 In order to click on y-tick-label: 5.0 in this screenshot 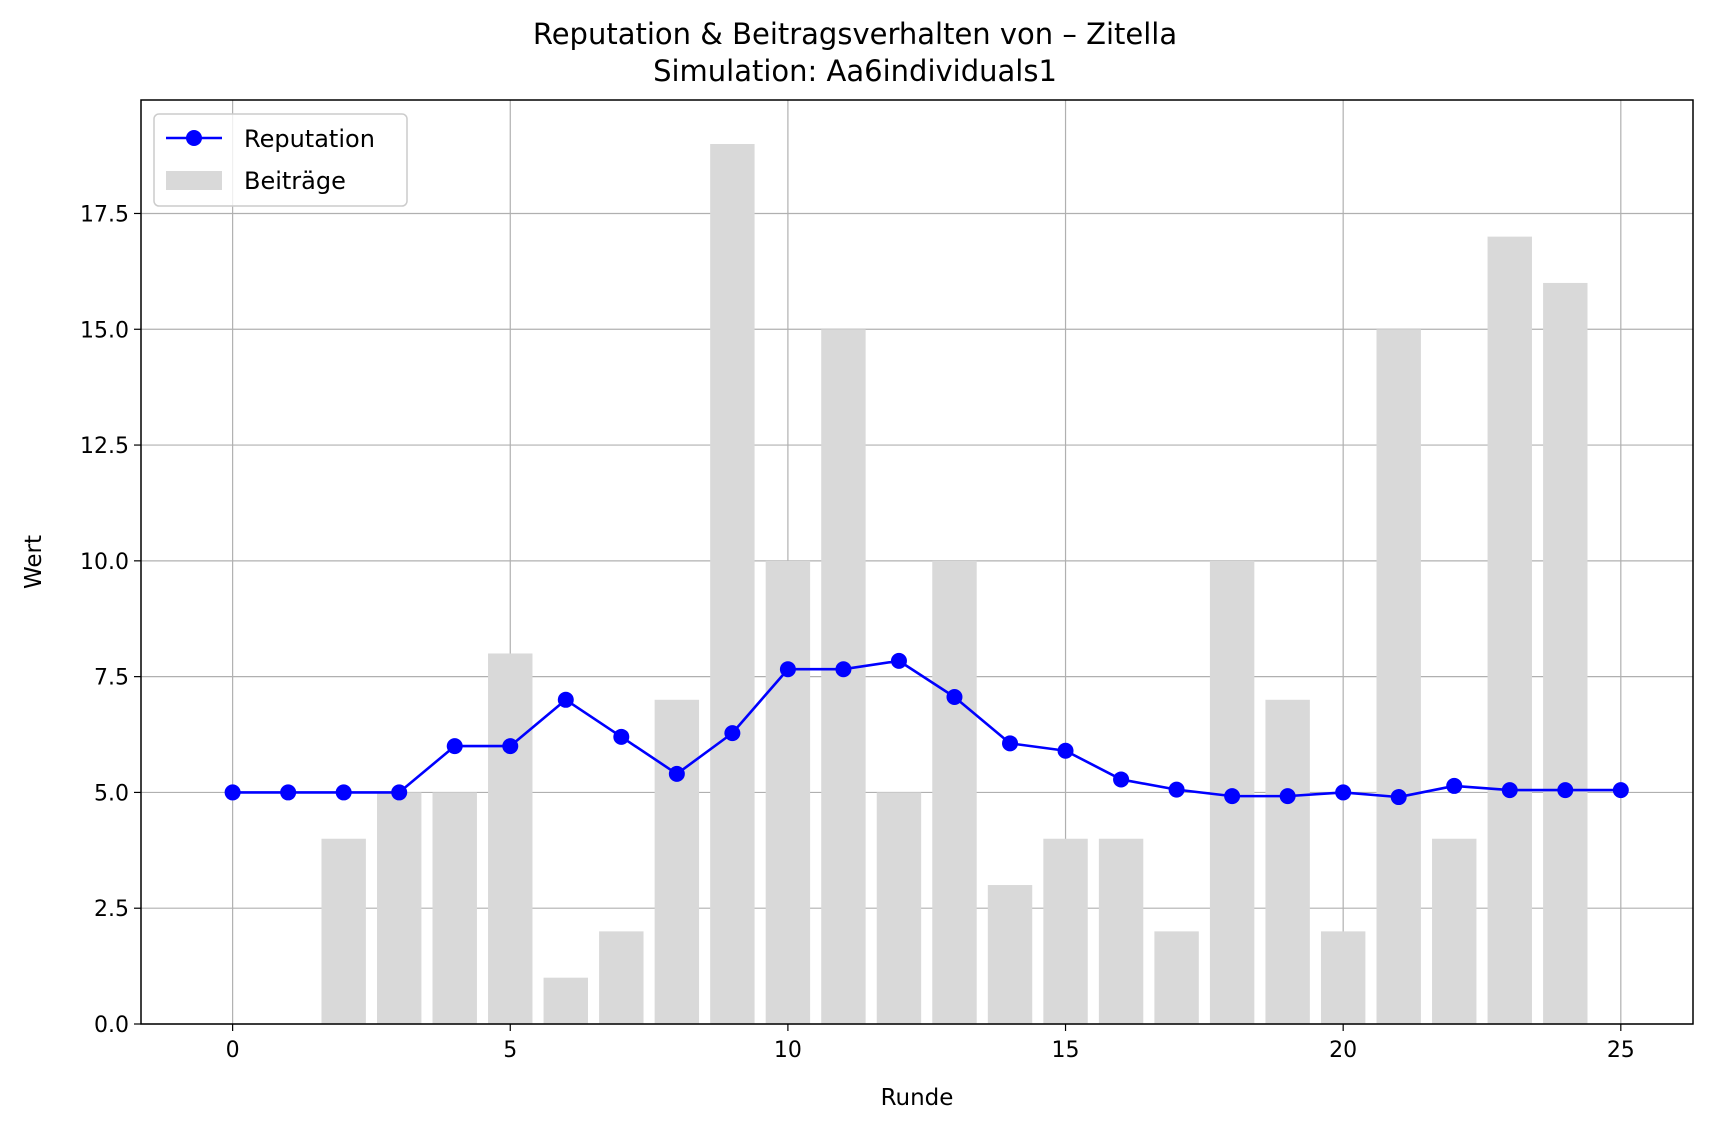, I will do `click(111, 793)`.